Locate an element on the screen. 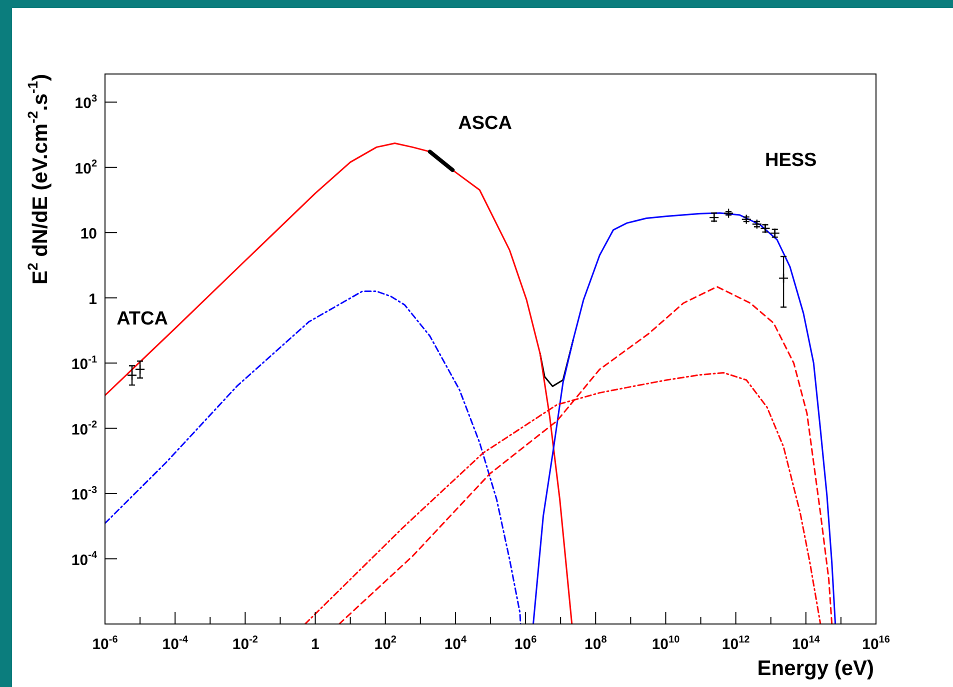 The height and width of the screenshot is (687, 953). x-axis-title: Energy (eV) is located at coordinates (815, 668).